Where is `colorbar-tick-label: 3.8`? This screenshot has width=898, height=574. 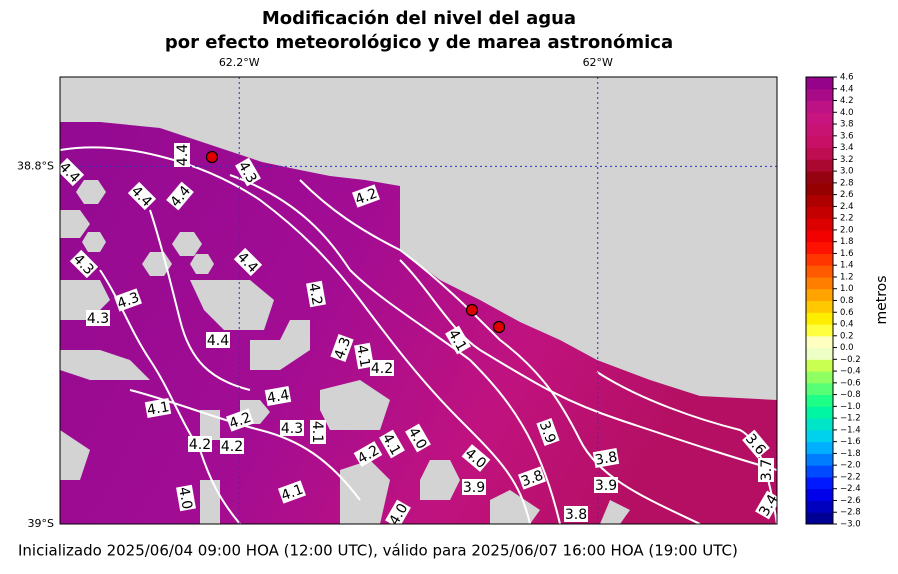 colorbar-tick-label: 3.8 is located at coordinates (847, 125).